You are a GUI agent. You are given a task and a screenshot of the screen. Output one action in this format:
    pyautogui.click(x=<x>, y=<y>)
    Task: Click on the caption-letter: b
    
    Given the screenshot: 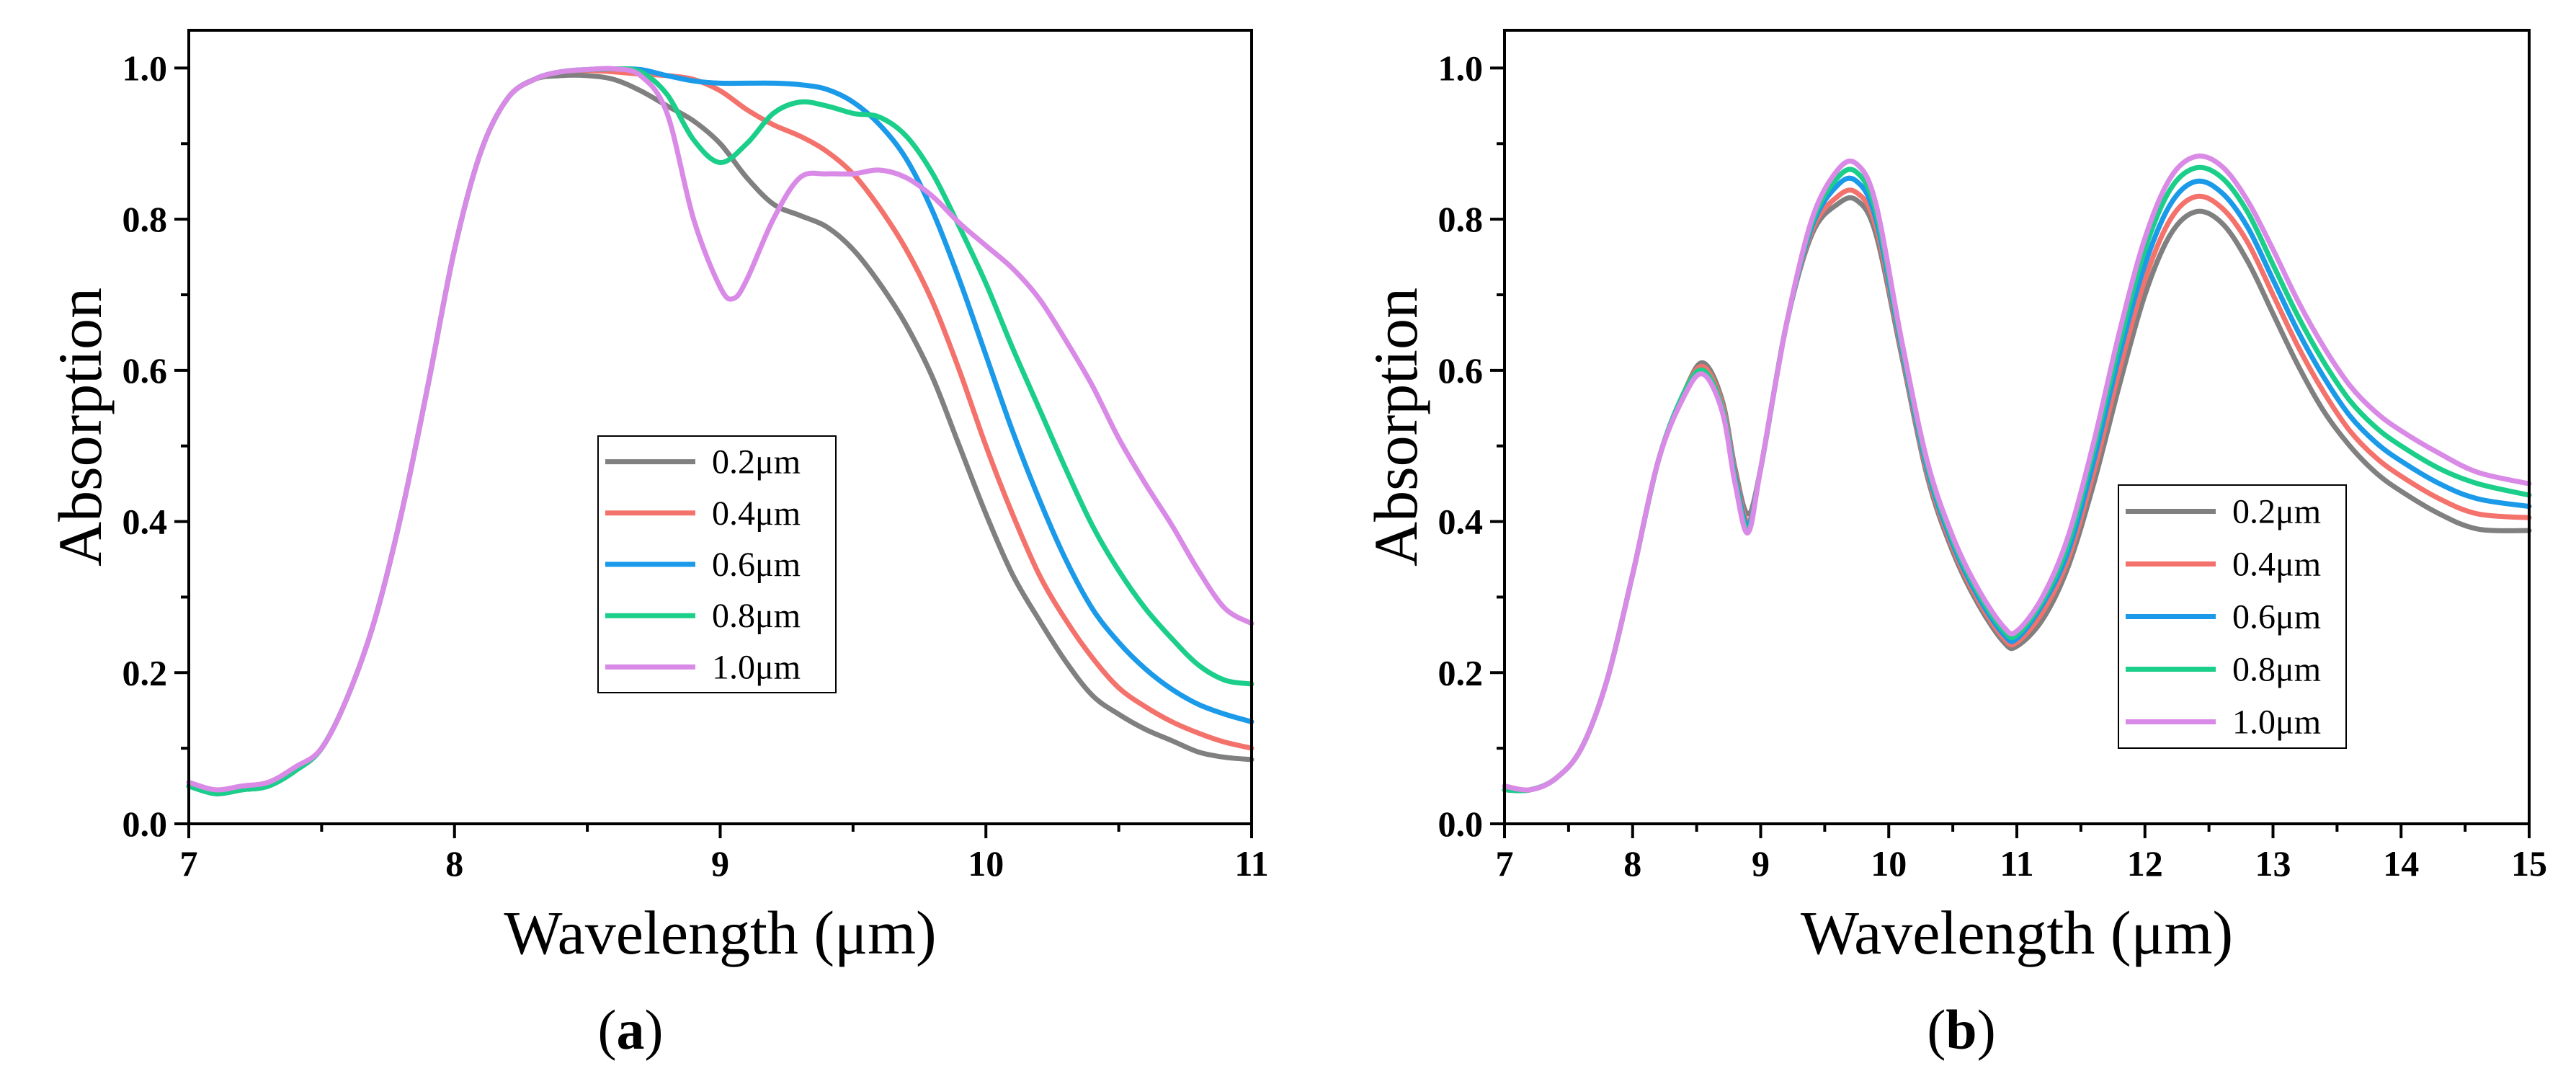 What is the action you would take?
    pyautogui.click(x=1961, y=1029)
    